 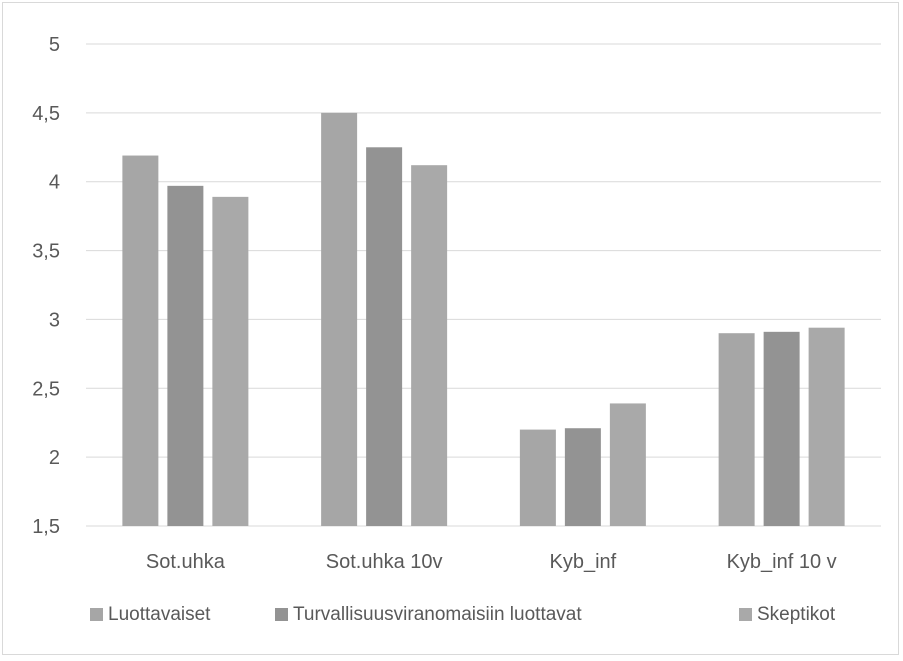 I want to click on legend-label: Skeptikot, so click(x=796, y=614).